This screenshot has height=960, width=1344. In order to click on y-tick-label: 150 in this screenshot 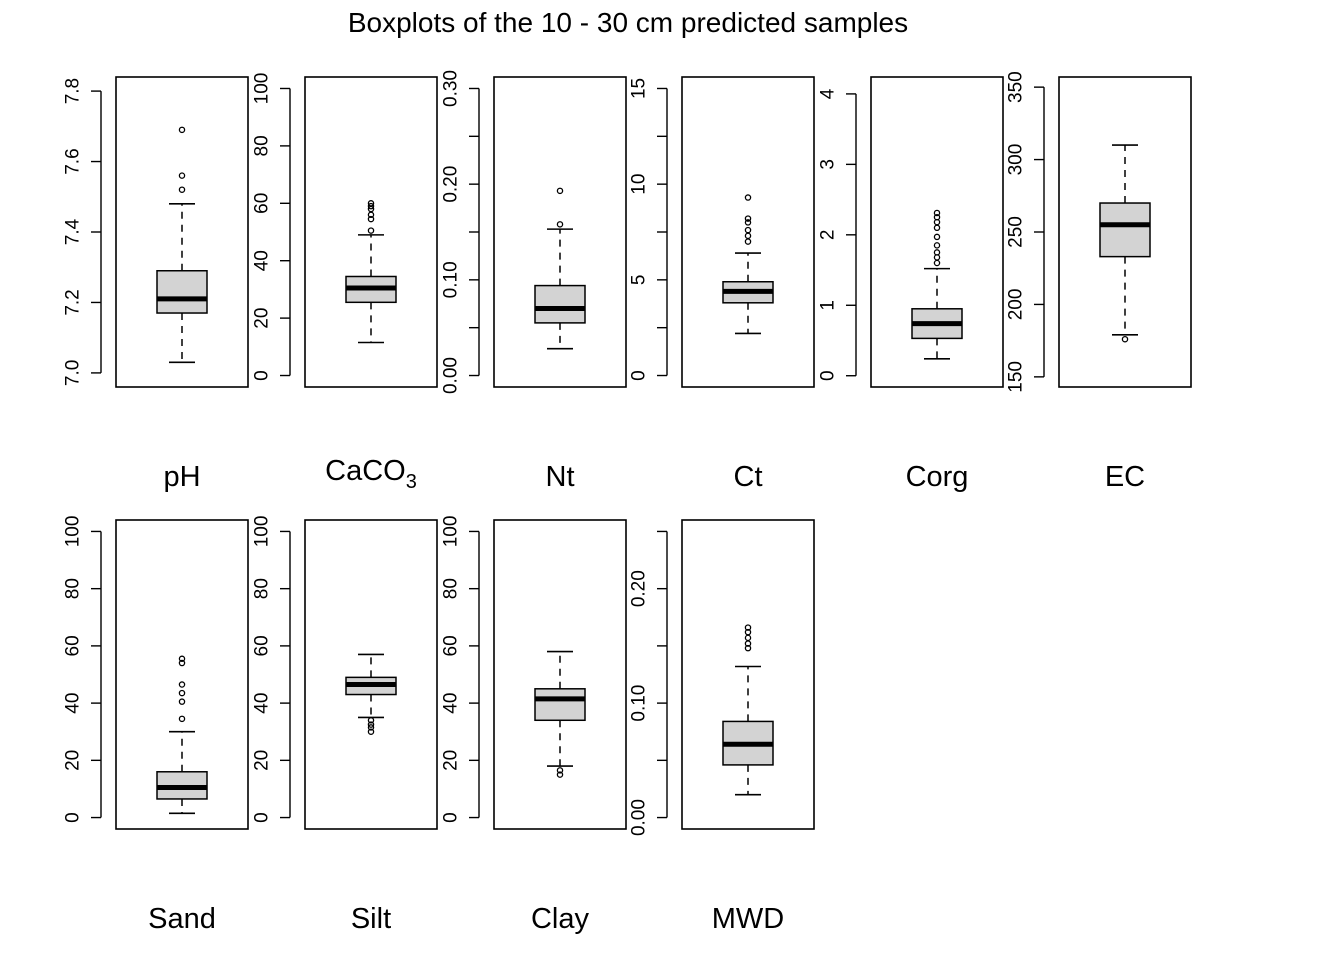, I will do `click(1016, 377)`.